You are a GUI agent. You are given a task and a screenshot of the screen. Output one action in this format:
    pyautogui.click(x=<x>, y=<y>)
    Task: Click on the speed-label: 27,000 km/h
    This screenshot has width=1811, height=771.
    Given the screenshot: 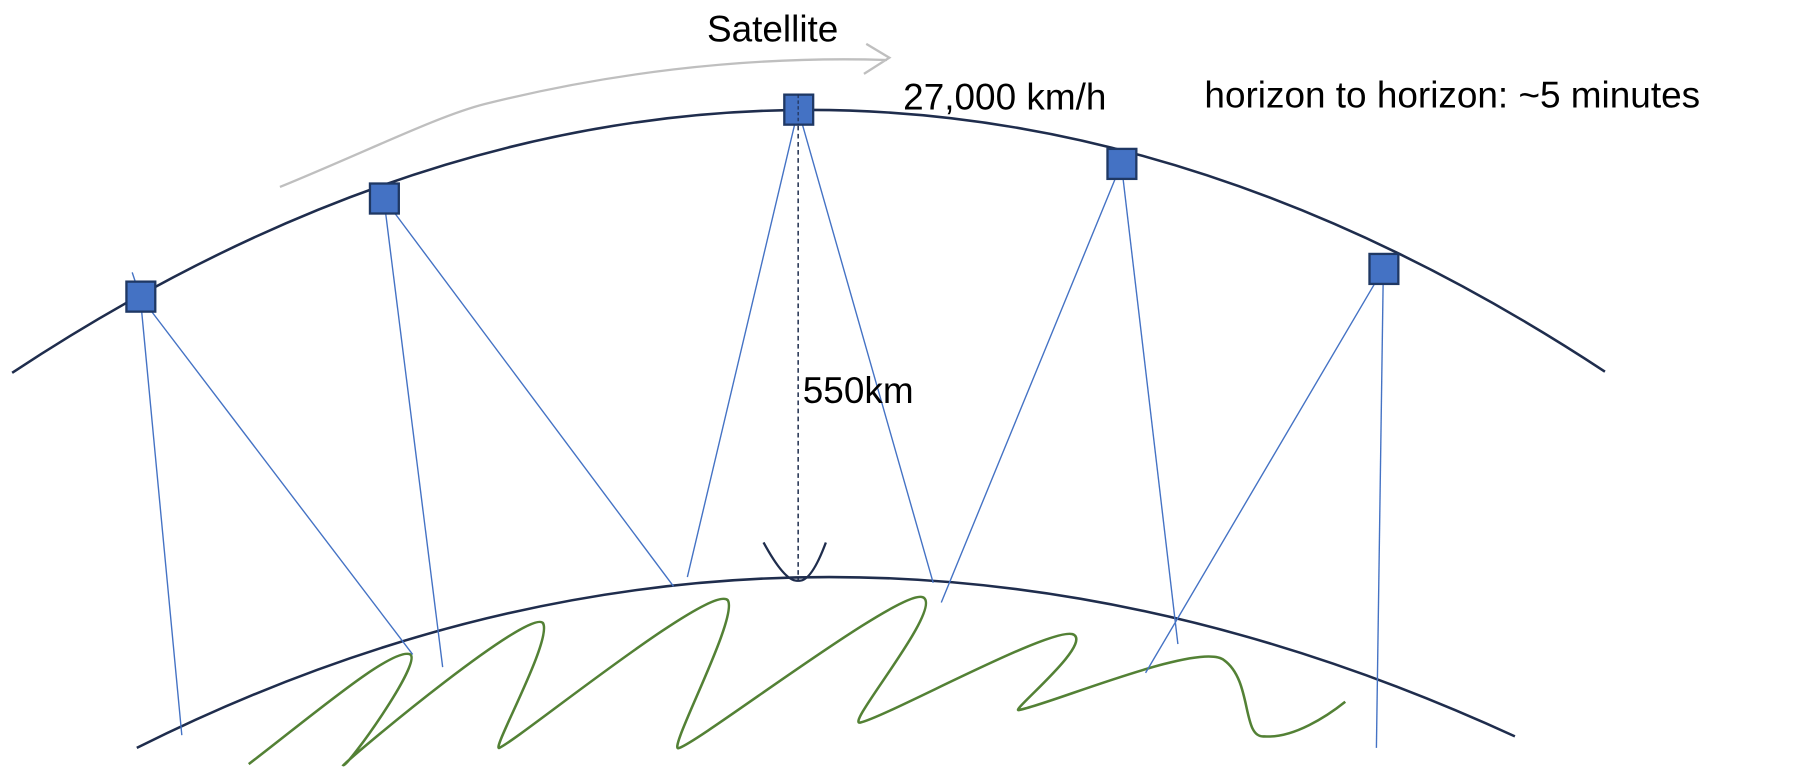 What is the action you would take?
    pyautogui.click(x=1004, y=97)
    